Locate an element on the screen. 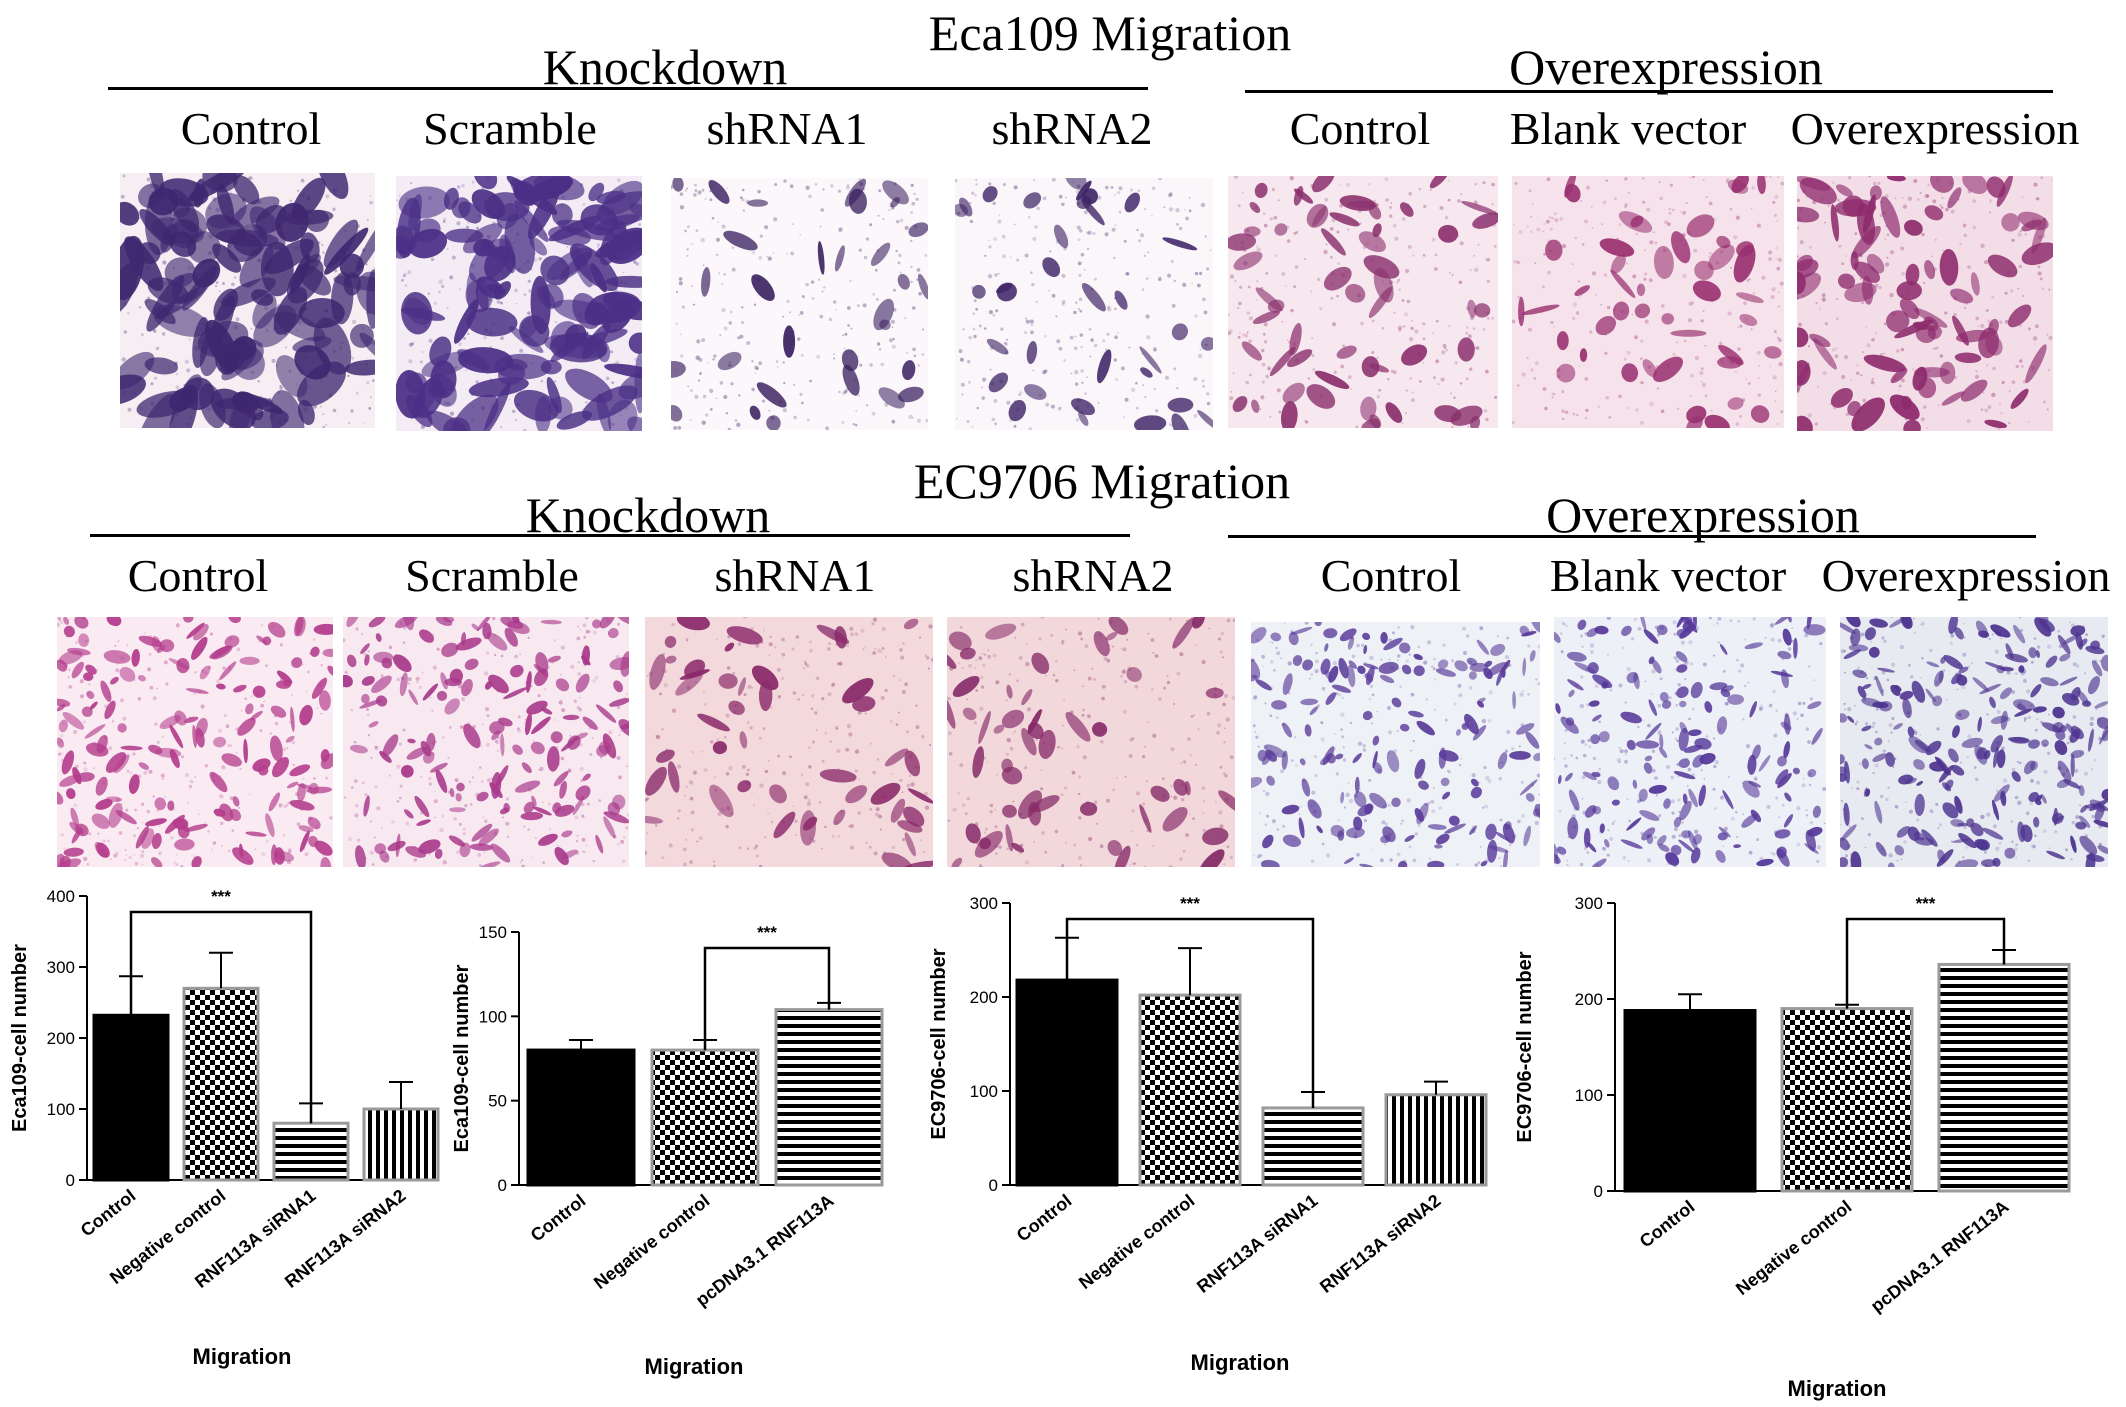 The width and height of the screenshot is (2126, 1407). micrograph-eca109-overexpression-overexpression is located at coordinates (1925, 303).